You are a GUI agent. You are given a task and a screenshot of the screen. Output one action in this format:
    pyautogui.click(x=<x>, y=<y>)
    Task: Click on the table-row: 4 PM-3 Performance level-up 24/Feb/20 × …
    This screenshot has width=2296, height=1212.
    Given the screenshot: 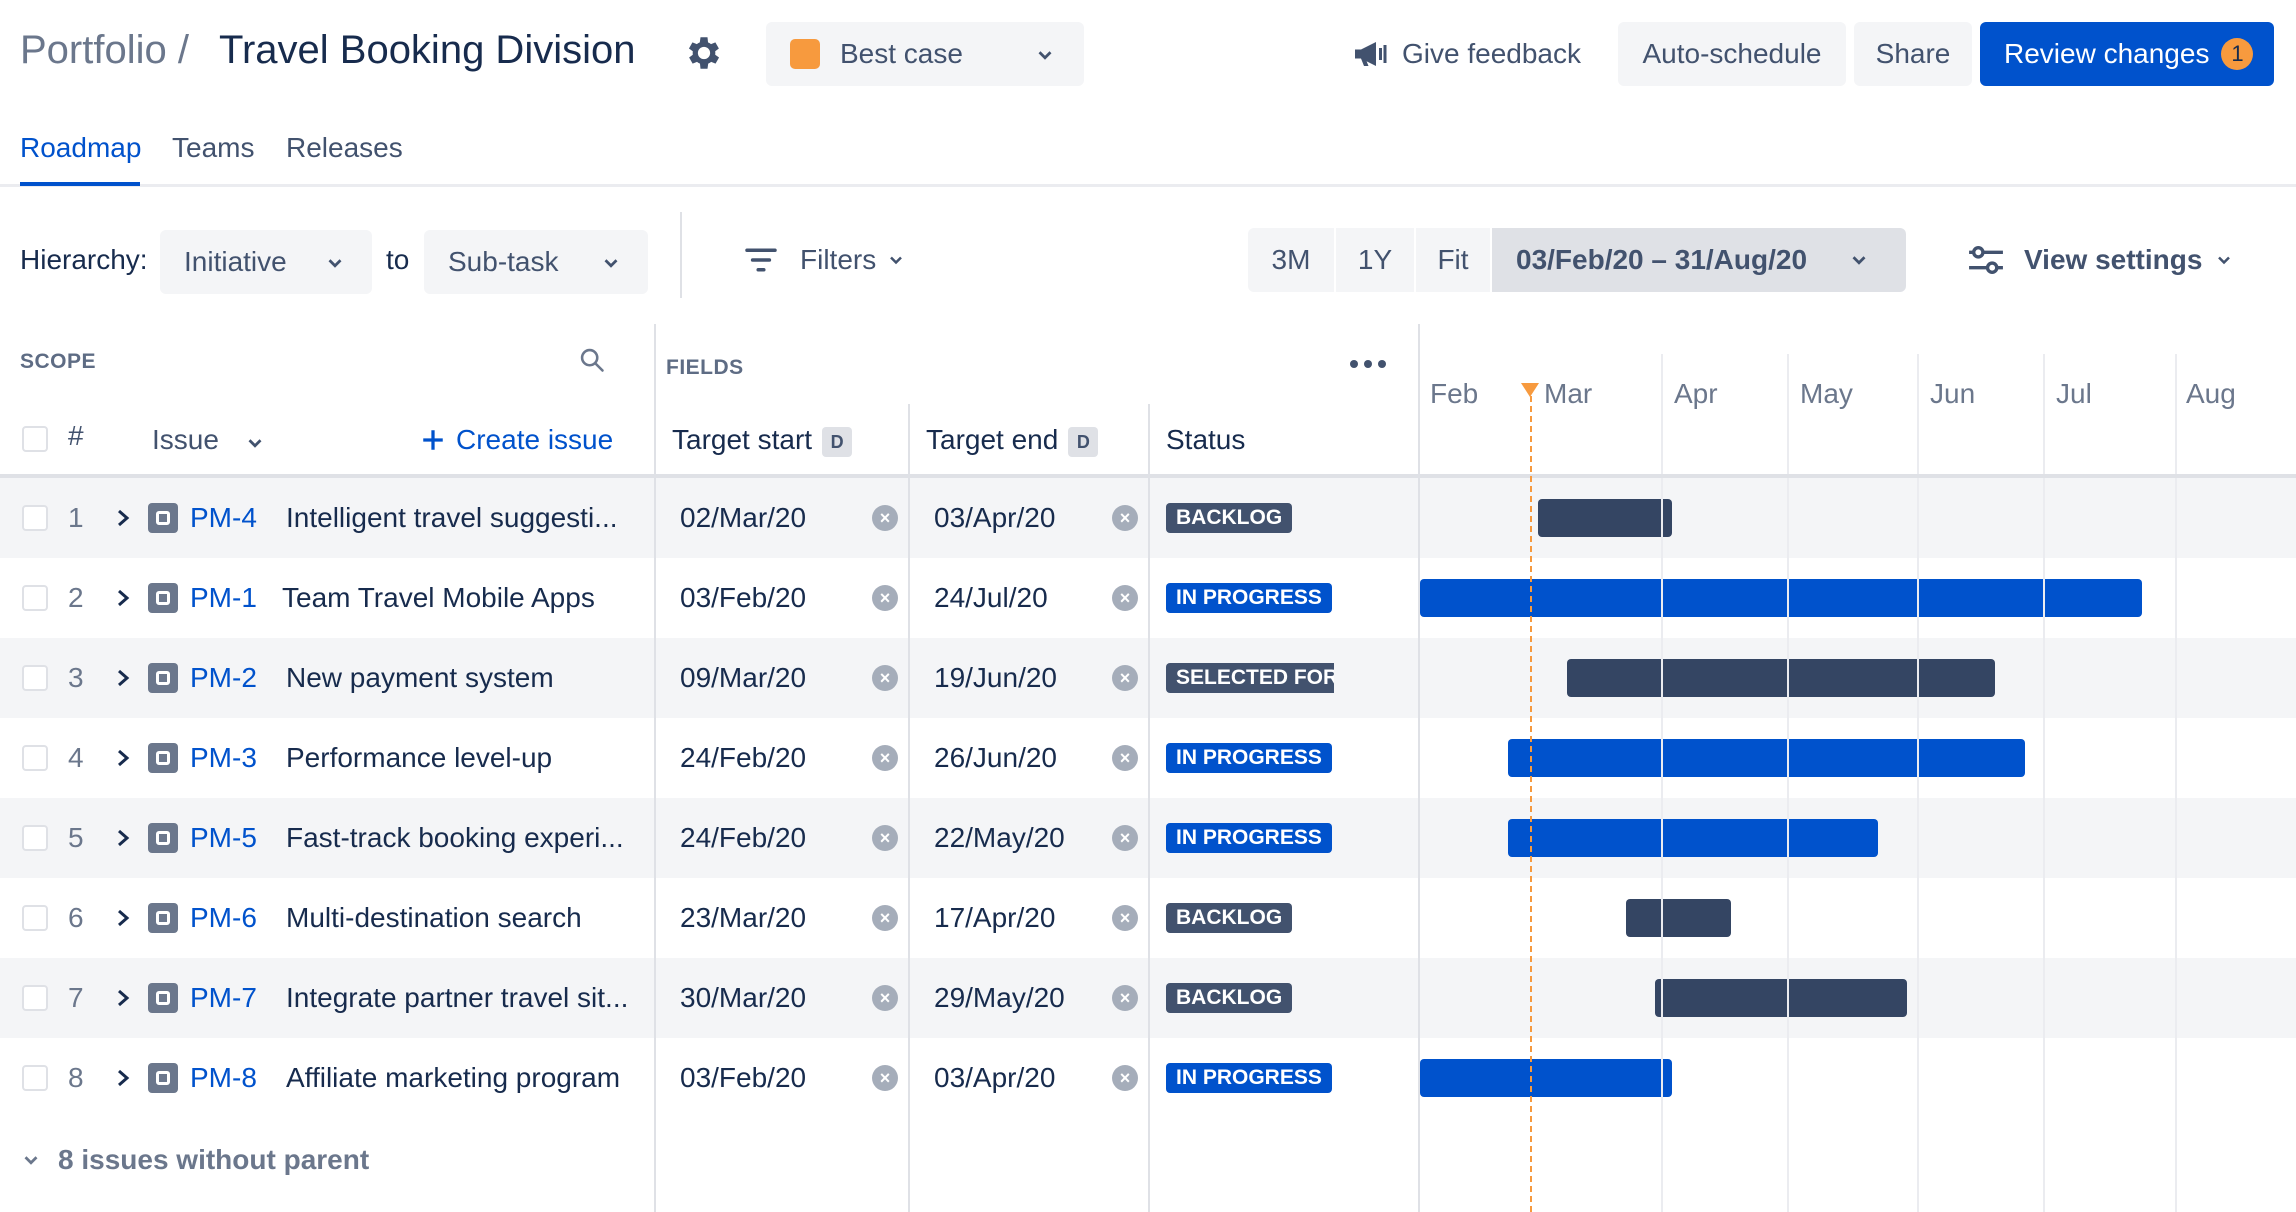 What is the action you would take?
    pyautogui.click(x=1148, y=758)
    